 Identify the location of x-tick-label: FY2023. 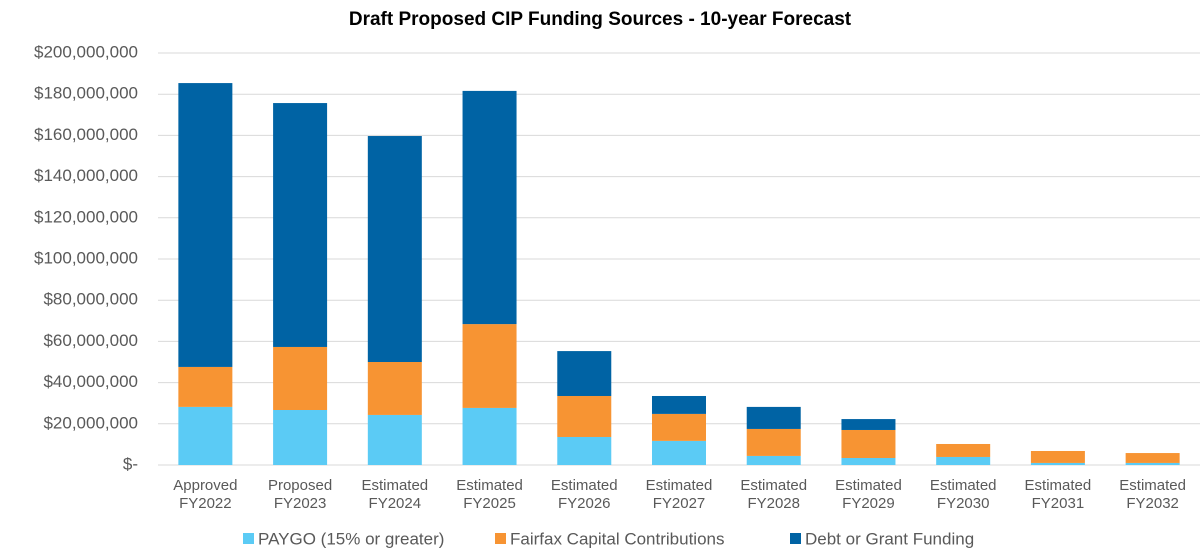
(300, 503).